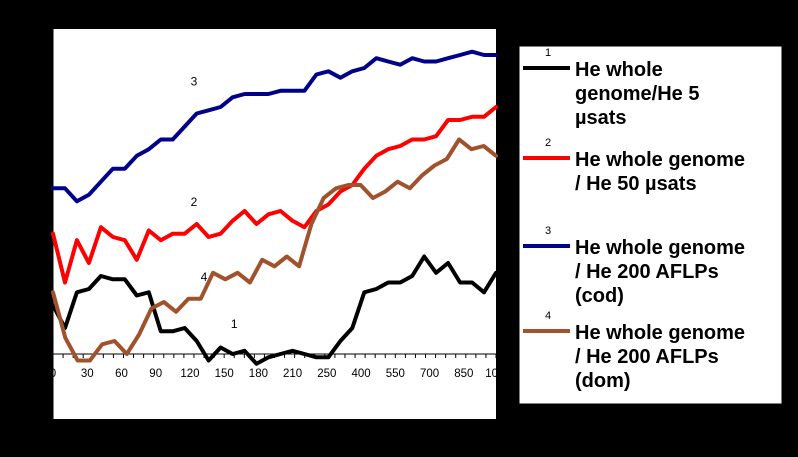 This screenshot has height=457, width=798. What do you see at coordinates (395, 374) in the screenshot?
I see `x-tick-label: 550` at bounding box center [395, 374].